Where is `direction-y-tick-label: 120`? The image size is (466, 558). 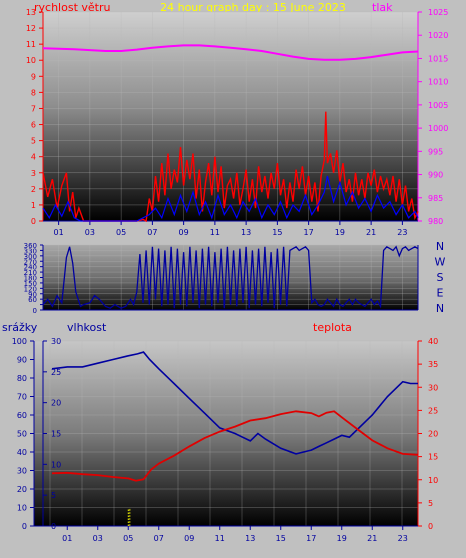
direction-y-tick-label: 120 is located at coordinates (30, 289).